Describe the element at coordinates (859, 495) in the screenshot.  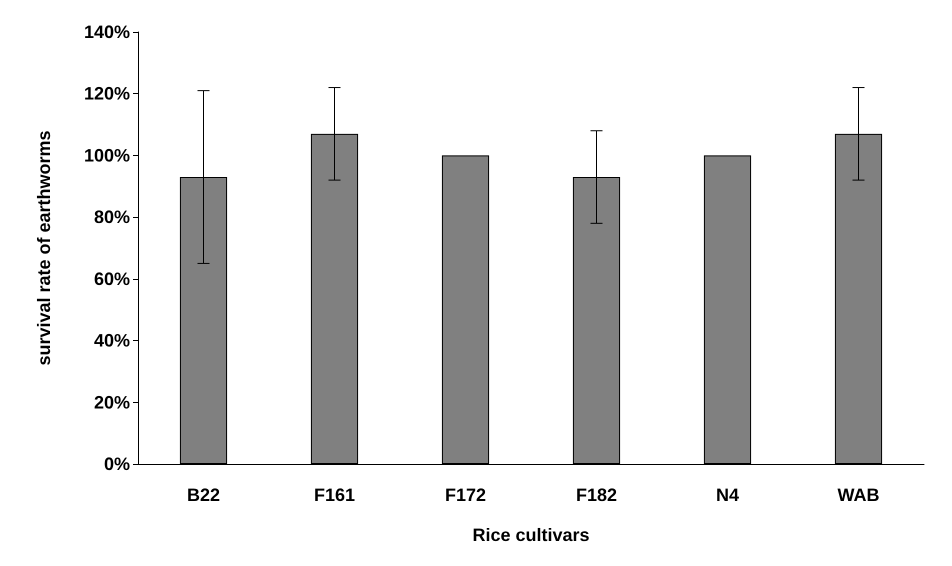
I see `x-tick-label: WAB` at that location.